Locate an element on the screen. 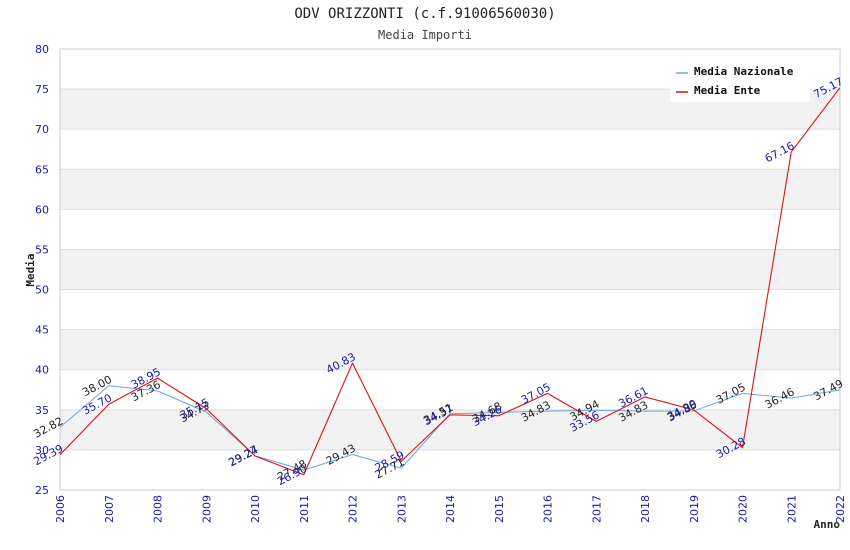 The height and width of the screenshot is (550, 850). y-tick-label: 65 is located at coordinates (42, 169).